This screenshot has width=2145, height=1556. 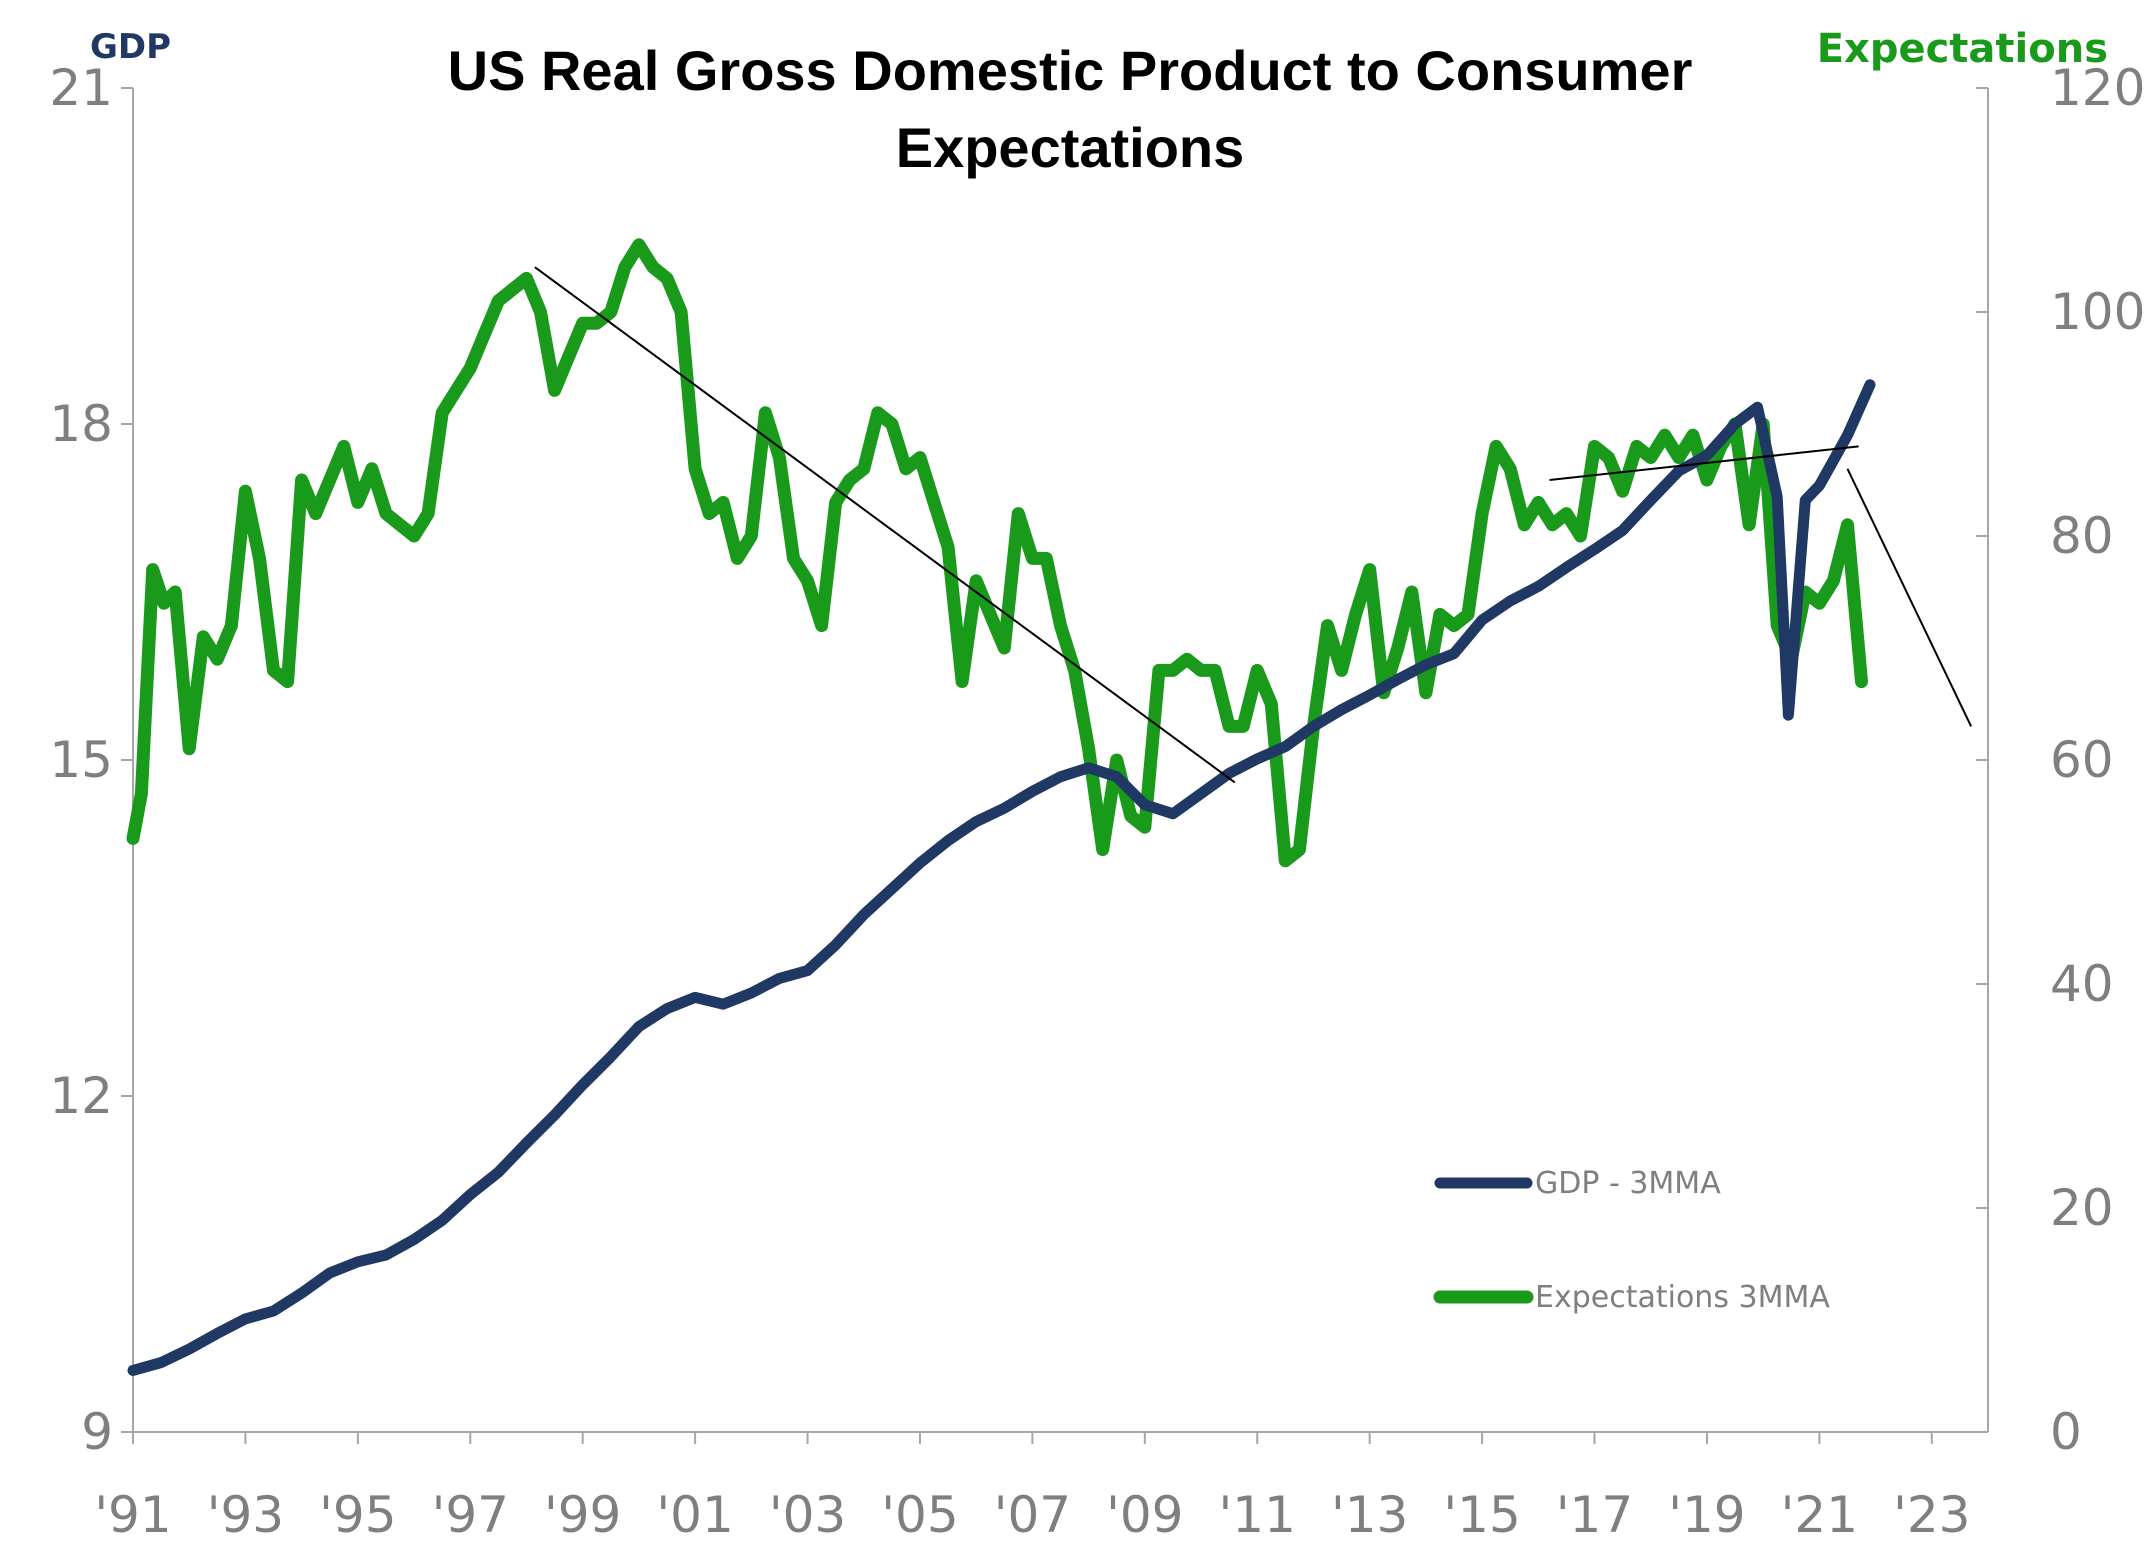 What do you see at coordinates (694, 1515) in the screenshot?
I see `x-tick-label: '01` at bounding box center [694, 1515].